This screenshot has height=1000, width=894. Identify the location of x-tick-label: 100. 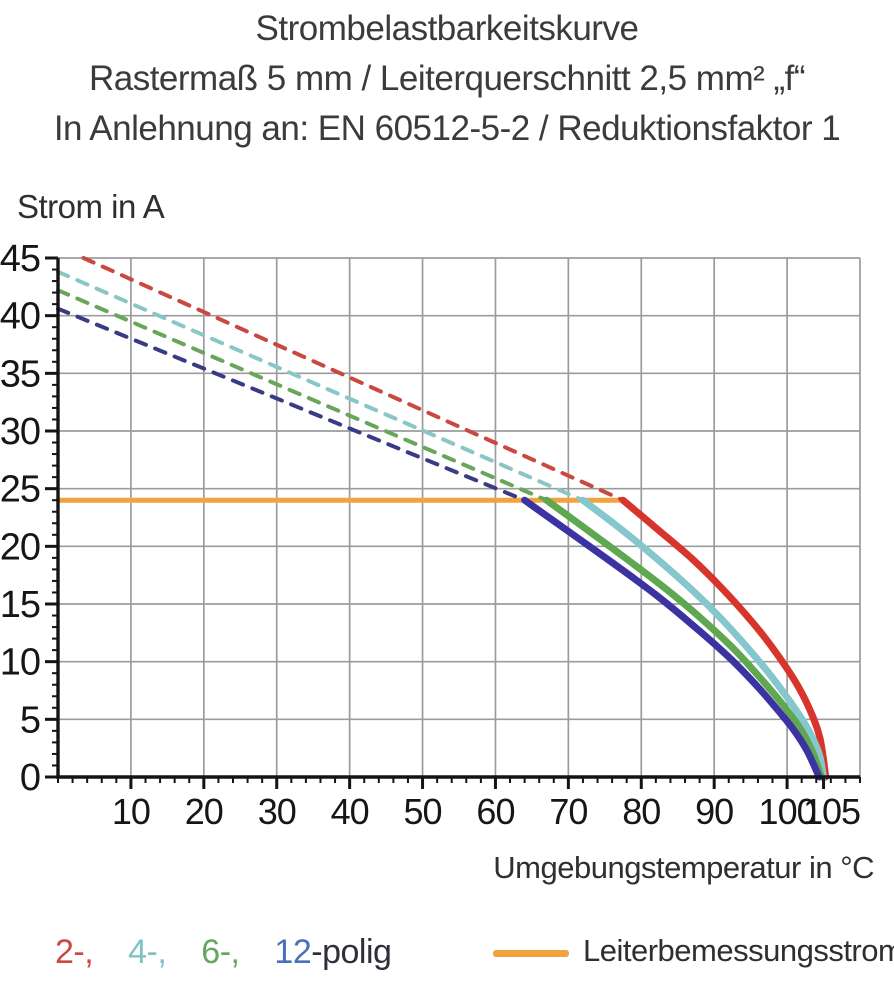
(787, 811).